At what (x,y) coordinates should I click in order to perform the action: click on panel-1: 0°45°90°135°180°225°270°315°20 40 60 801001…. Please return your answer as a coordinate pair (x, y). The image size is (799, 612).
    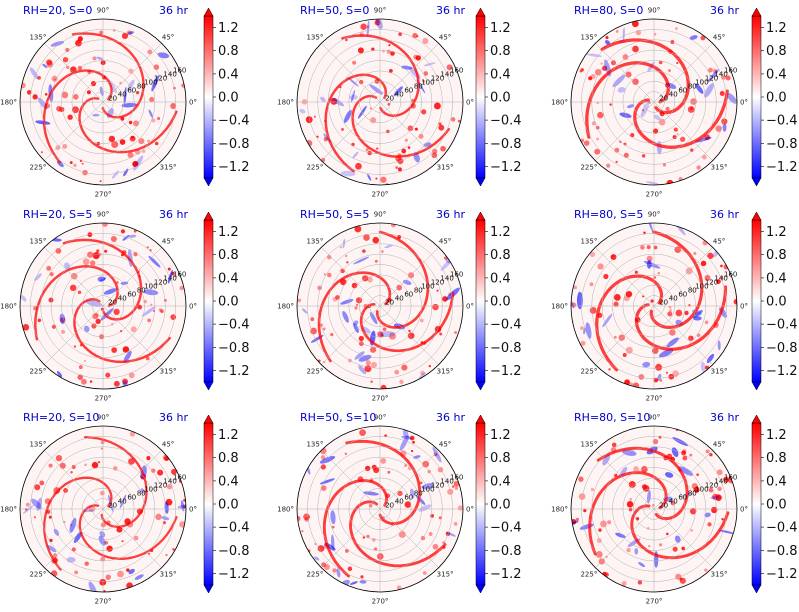
    Looking at the image, I should click on (98, 101).